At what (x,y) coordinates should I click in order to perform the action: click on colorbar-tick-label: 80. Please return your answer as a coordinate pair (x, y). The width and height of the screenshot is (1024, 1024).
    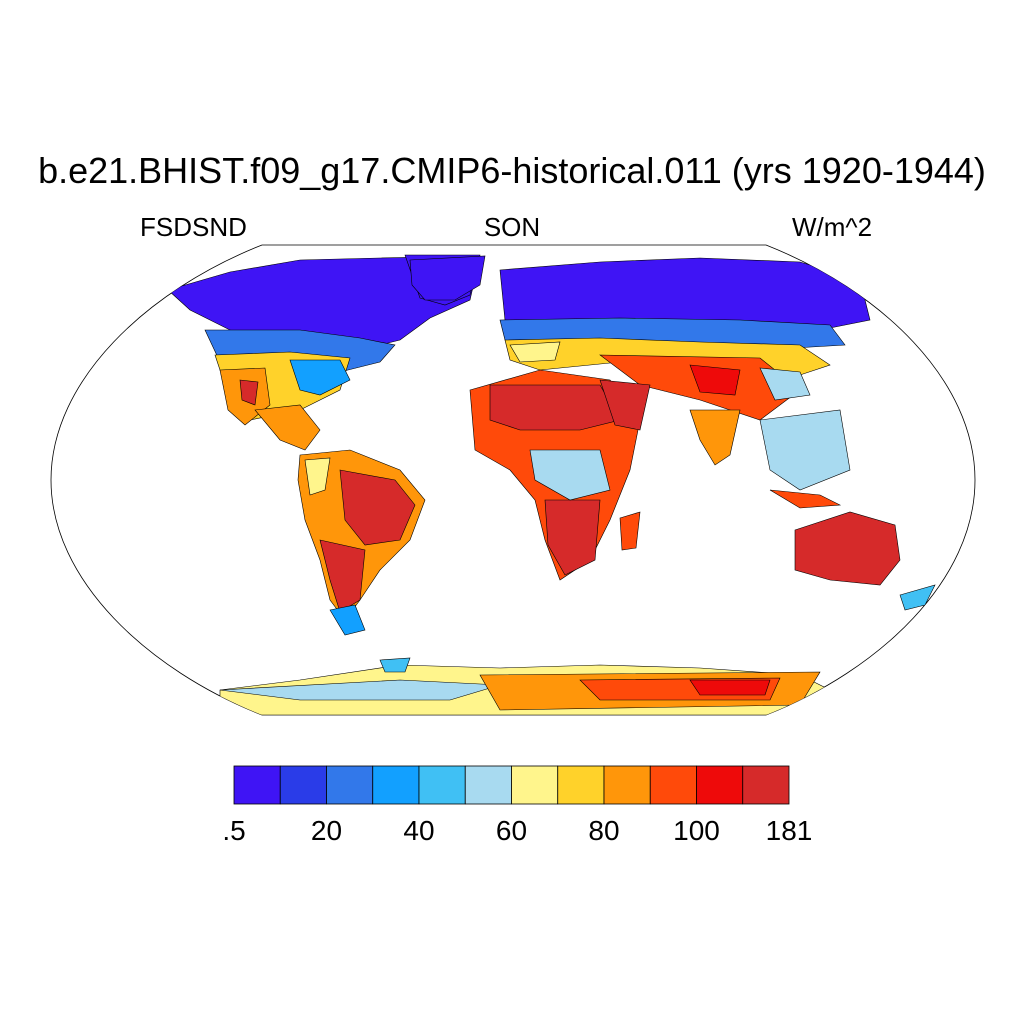
    Looking at the image, I should click on (603, 830).